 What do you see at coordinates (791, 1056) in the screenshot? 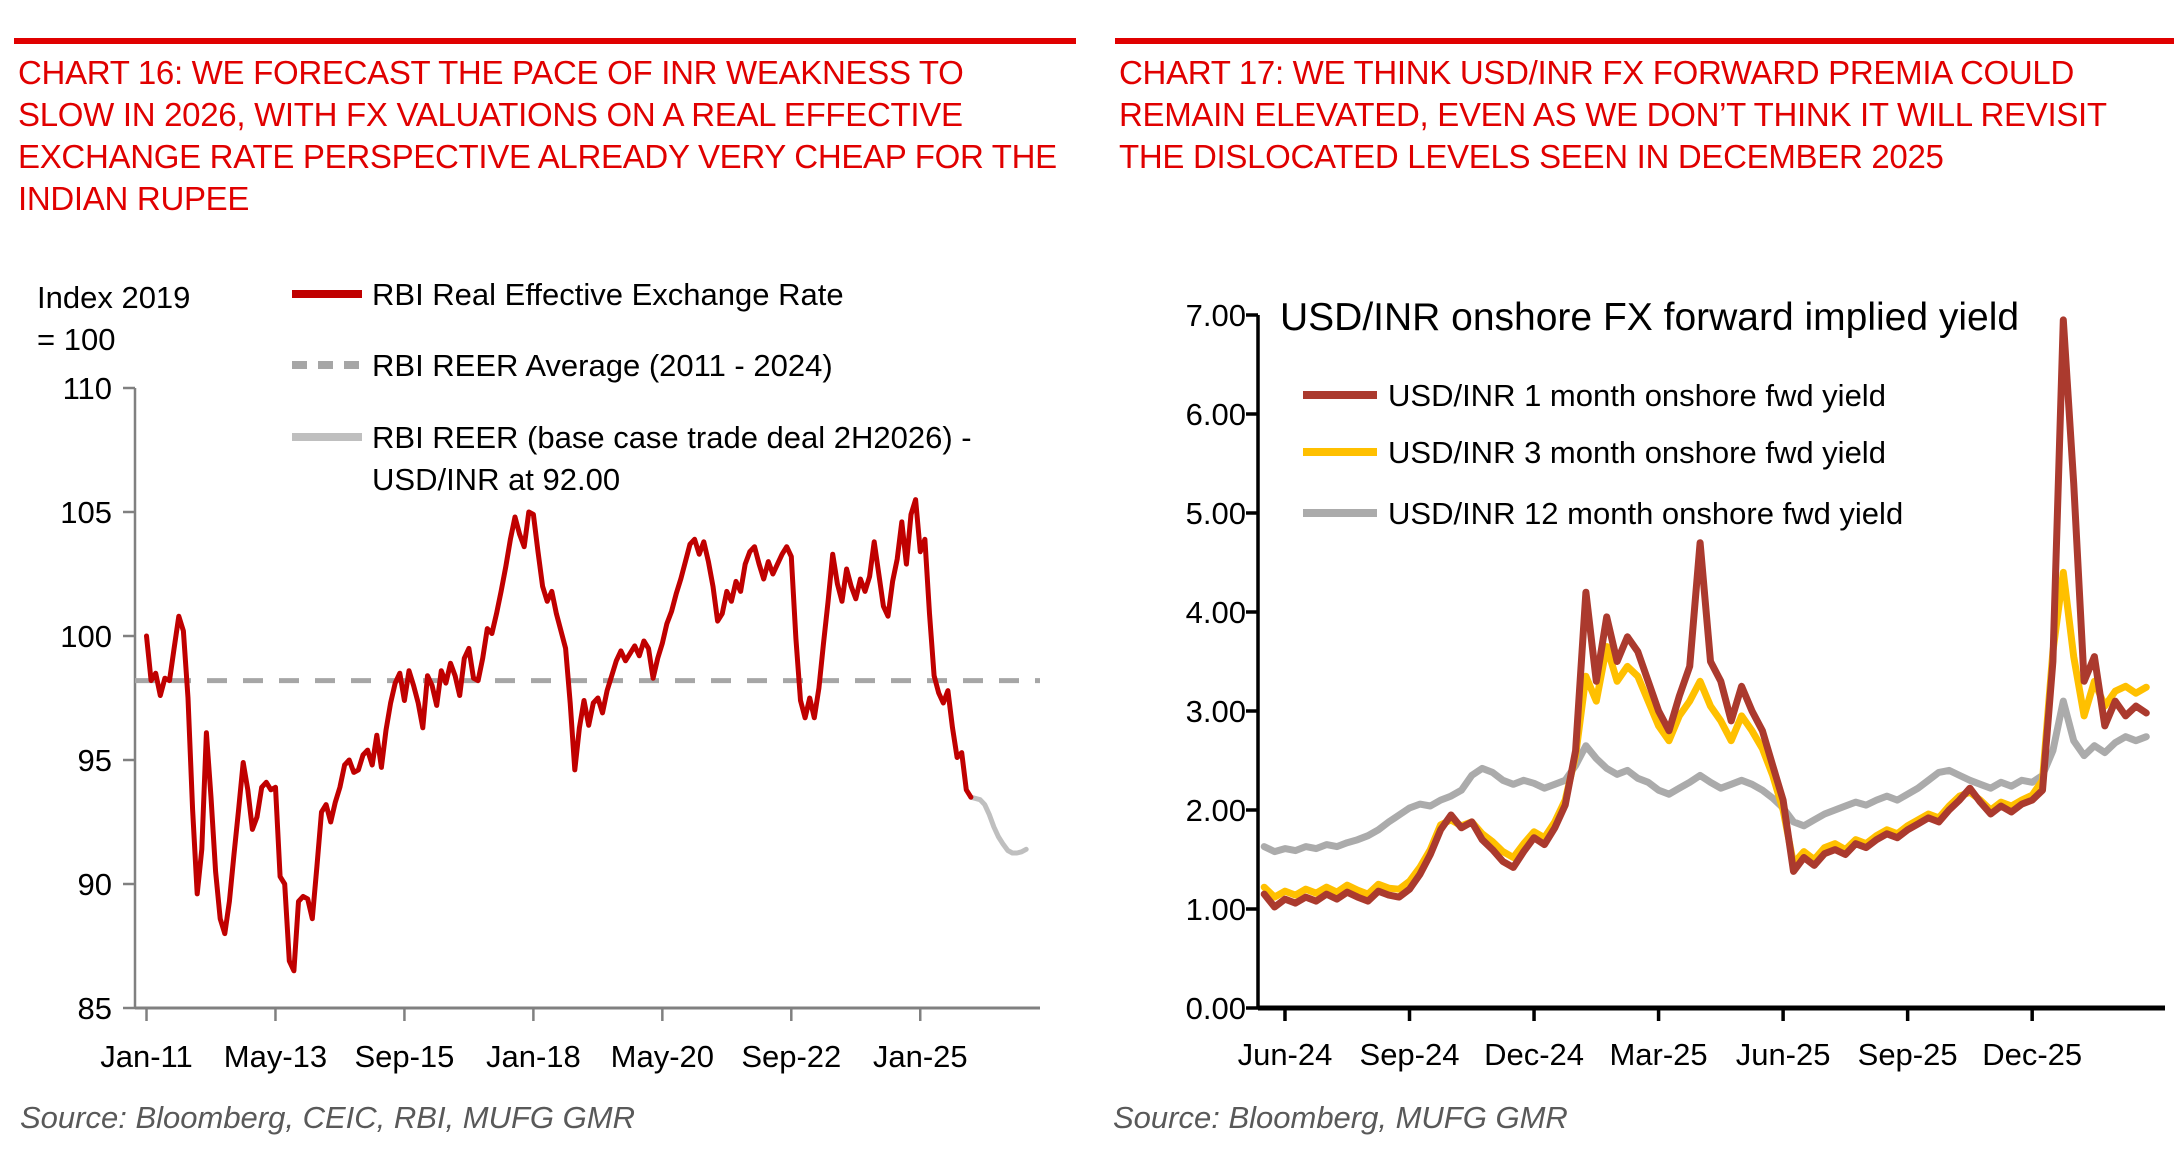
I see `x-tick-label: Sep-22` at bounding box center [791, 1056].